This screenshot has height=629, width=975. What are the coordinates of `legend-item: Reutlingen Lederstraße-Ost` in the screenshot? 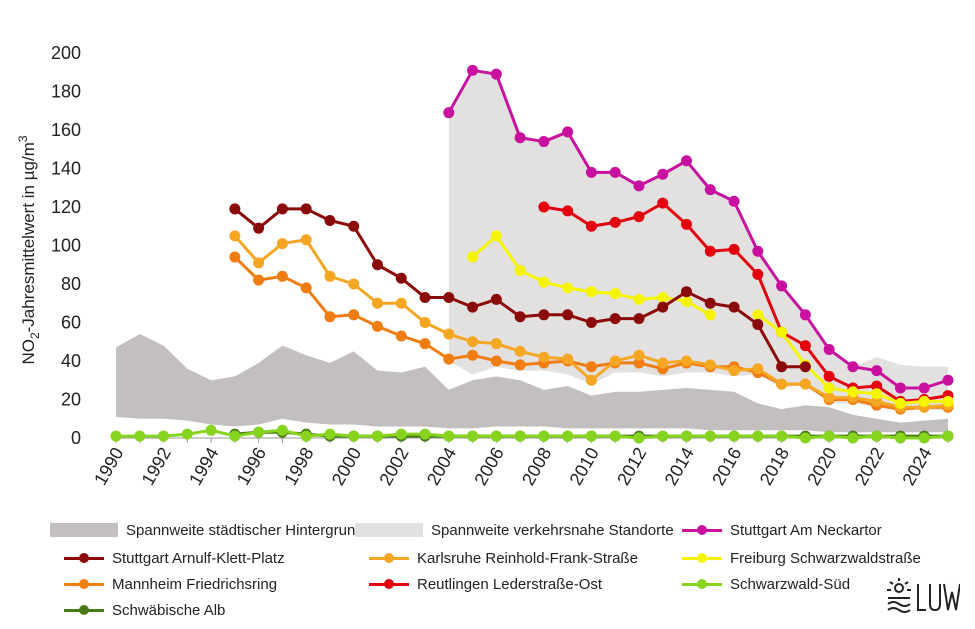 It's located at (478, 584).